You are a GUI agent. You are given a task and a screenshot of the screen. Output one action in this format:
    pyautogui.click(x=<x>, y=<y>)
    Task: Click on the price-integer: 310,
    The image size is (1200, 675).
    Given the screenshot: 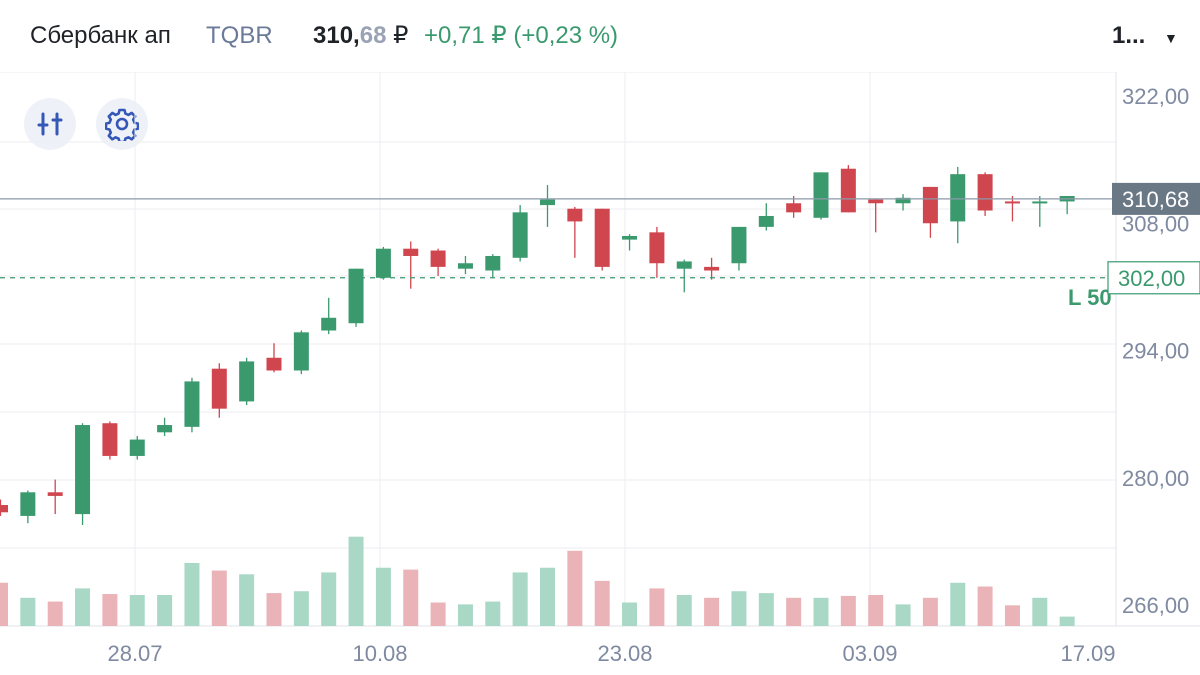 What is the action you would take?
    pyautogui.click(x=336, y=35)
    